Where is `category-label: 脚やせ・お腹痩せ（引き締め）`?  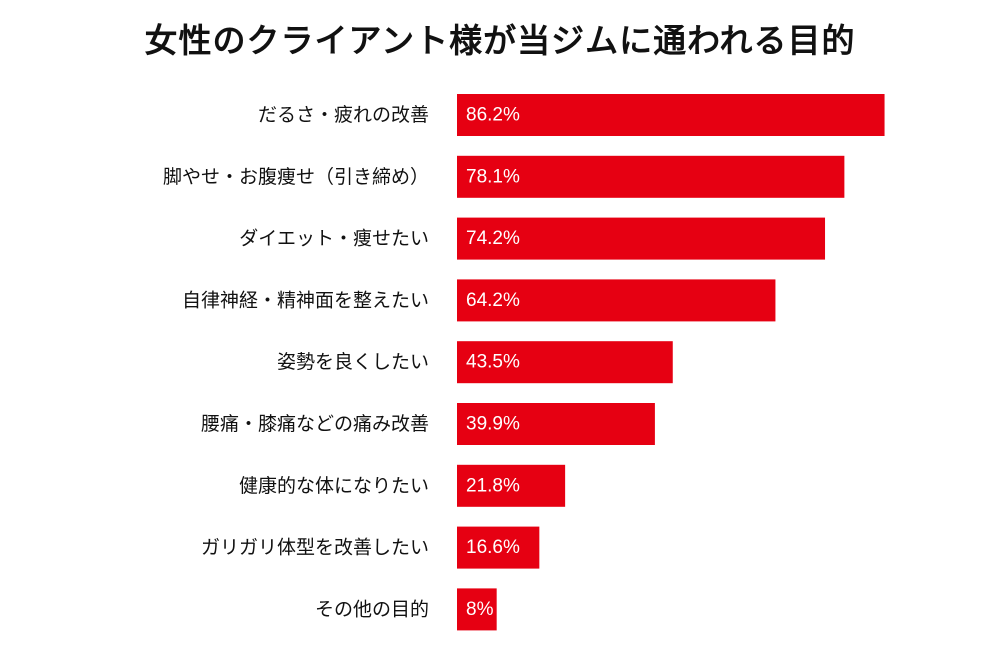
category-label: 脚やせ・お腹痩せ（引き締め） is located at coordinates (296, 177).